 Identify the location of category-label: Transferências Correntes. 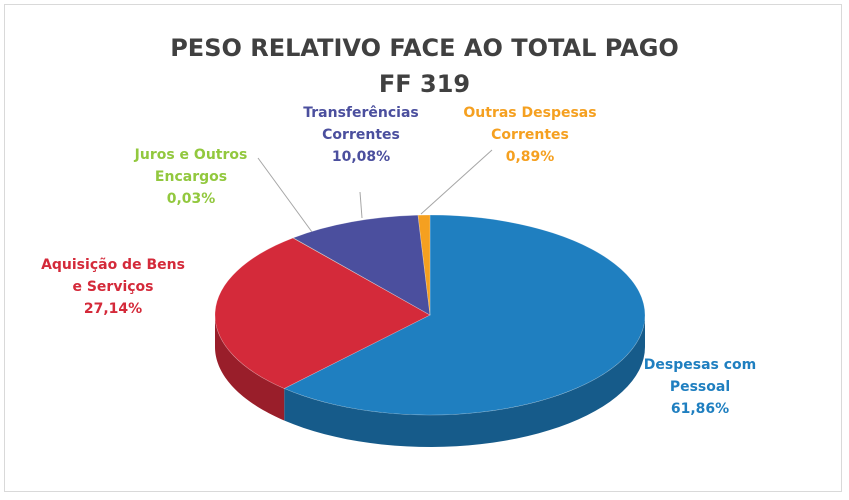
(361, 124).